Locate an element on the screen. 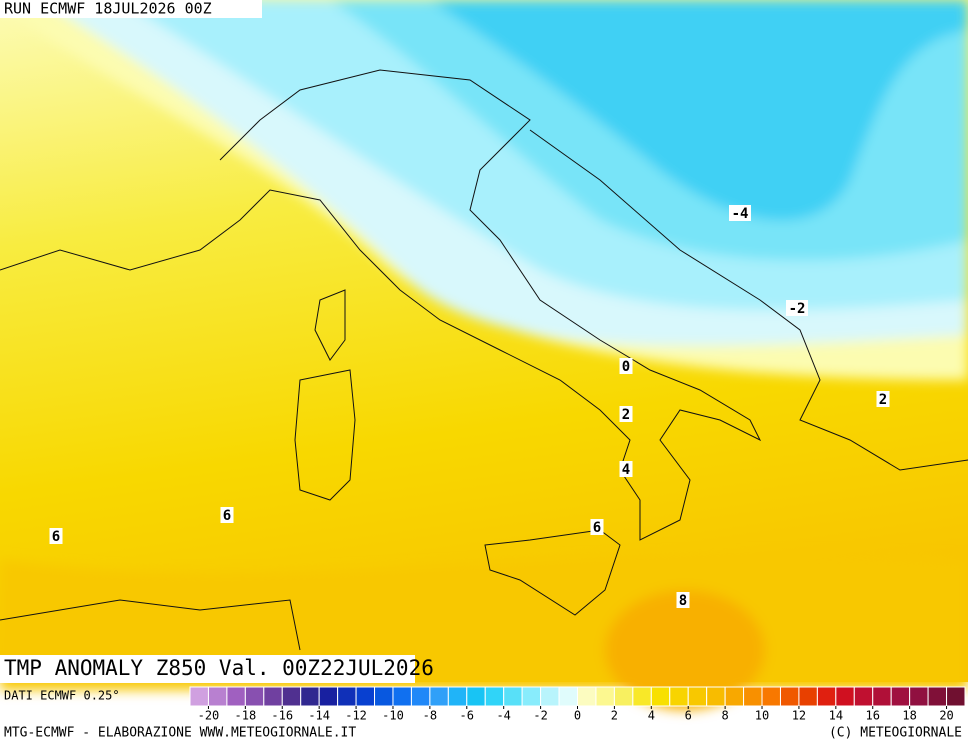  copyright-label: (C) METEOGIORNALE is located at coordinates (895, 733).